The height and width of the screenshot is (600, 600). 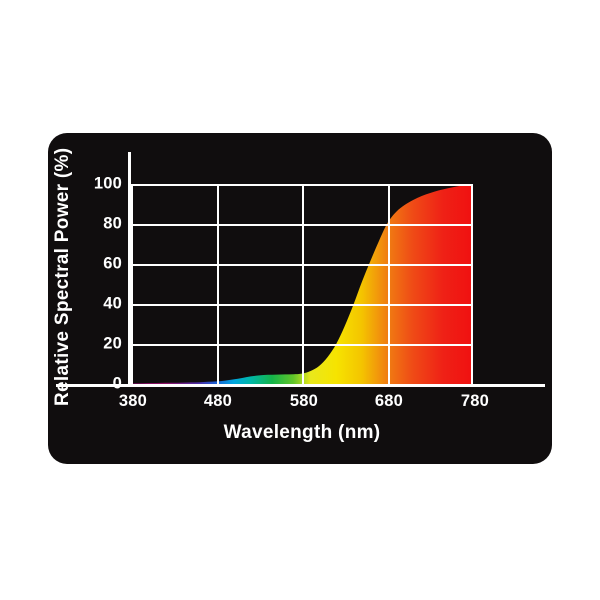 I want to click on x-tick-680: 680, so click(x=389, y=401).